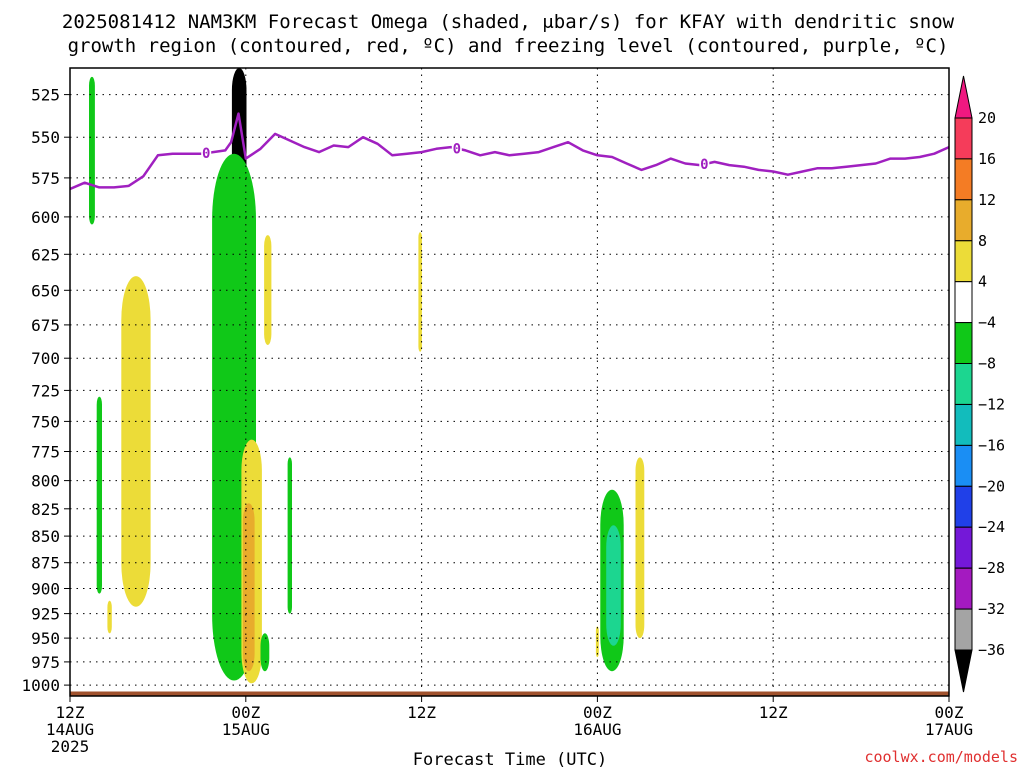 This screenshot has height=768, width=1024. I want to click on omega-early-green-mid, so click(99, 495).